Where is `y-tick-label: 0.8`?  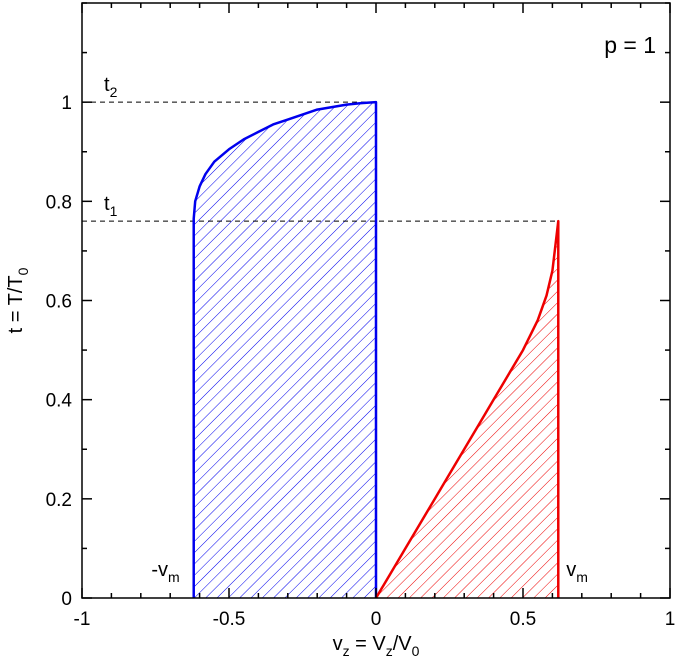 y-tick-label: 0.8 is located at coordinates (59, 202).